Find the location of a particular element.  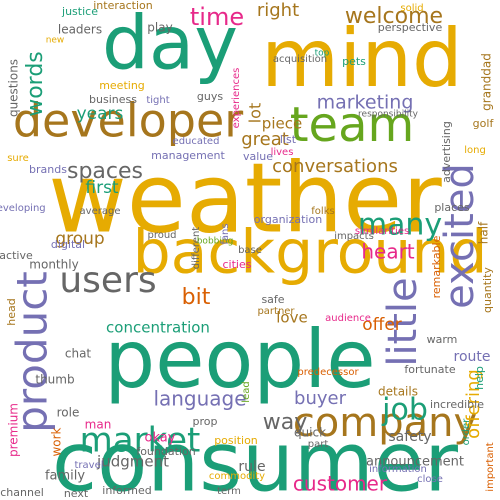

word: day is located at coordinates (170, 44).